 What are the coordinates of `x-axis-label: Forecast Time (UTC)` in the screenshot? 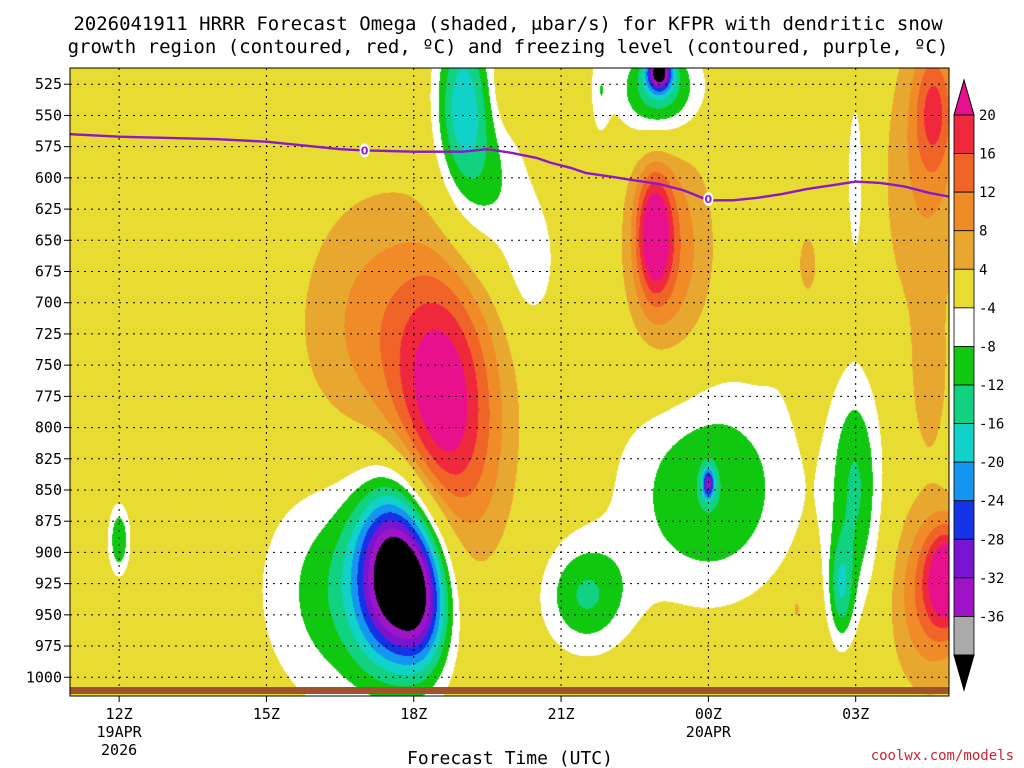 It's located at (510, 758).